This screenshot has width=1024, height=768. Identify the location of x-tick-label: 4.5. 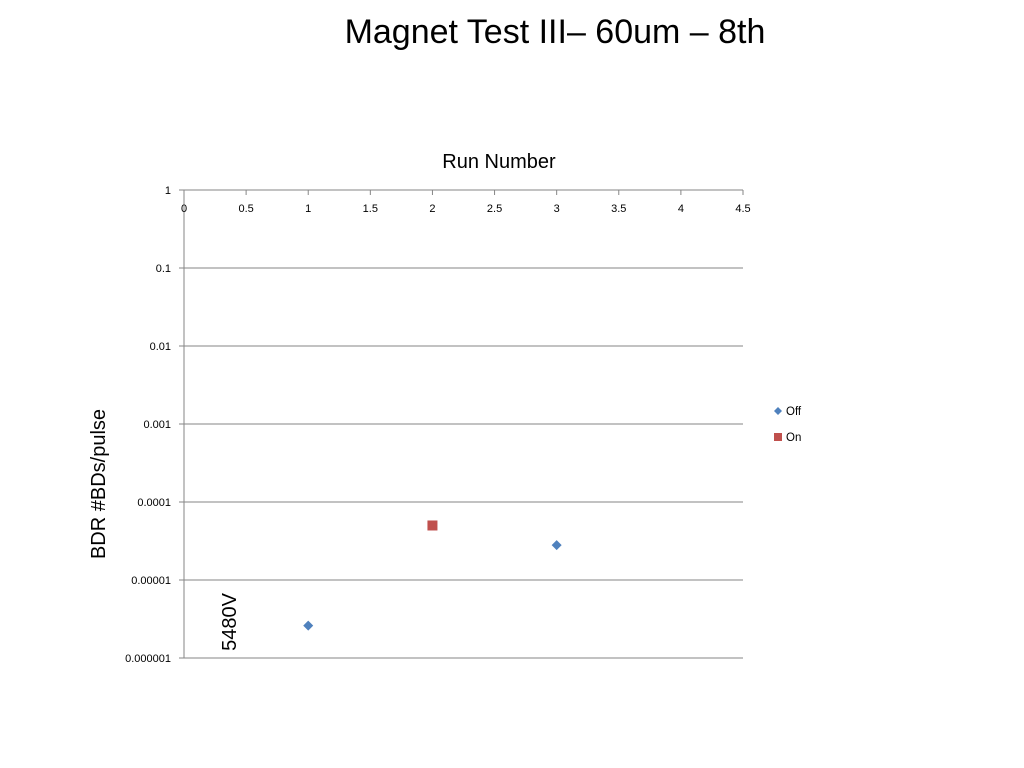
(742, 209).